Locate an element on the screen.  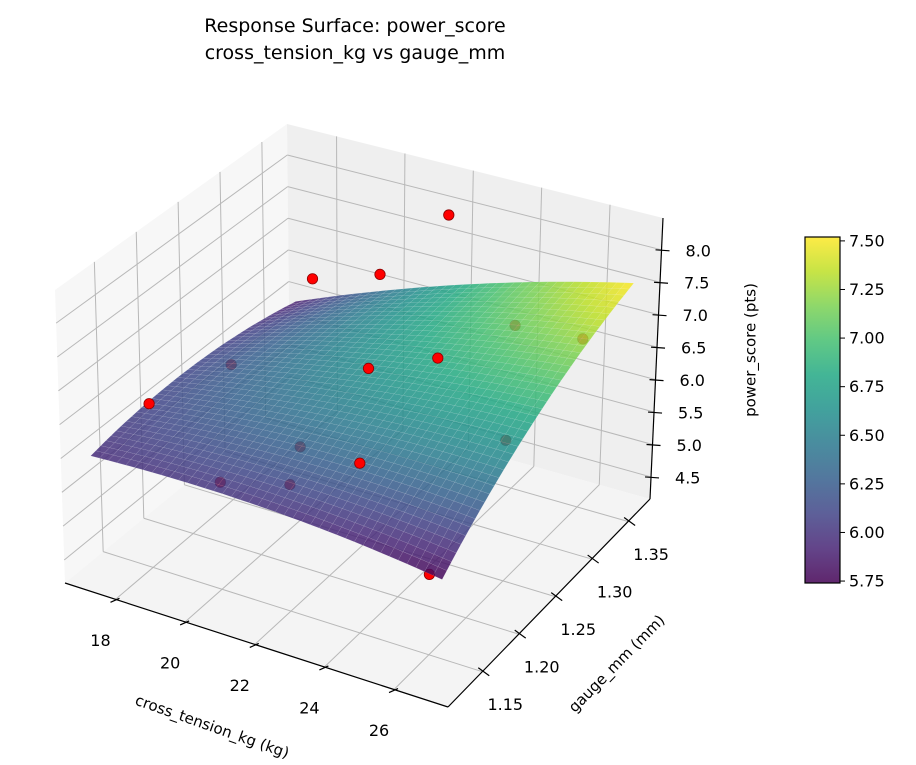
z-tick-label: 5.0 is located at coordinates (689, 445).